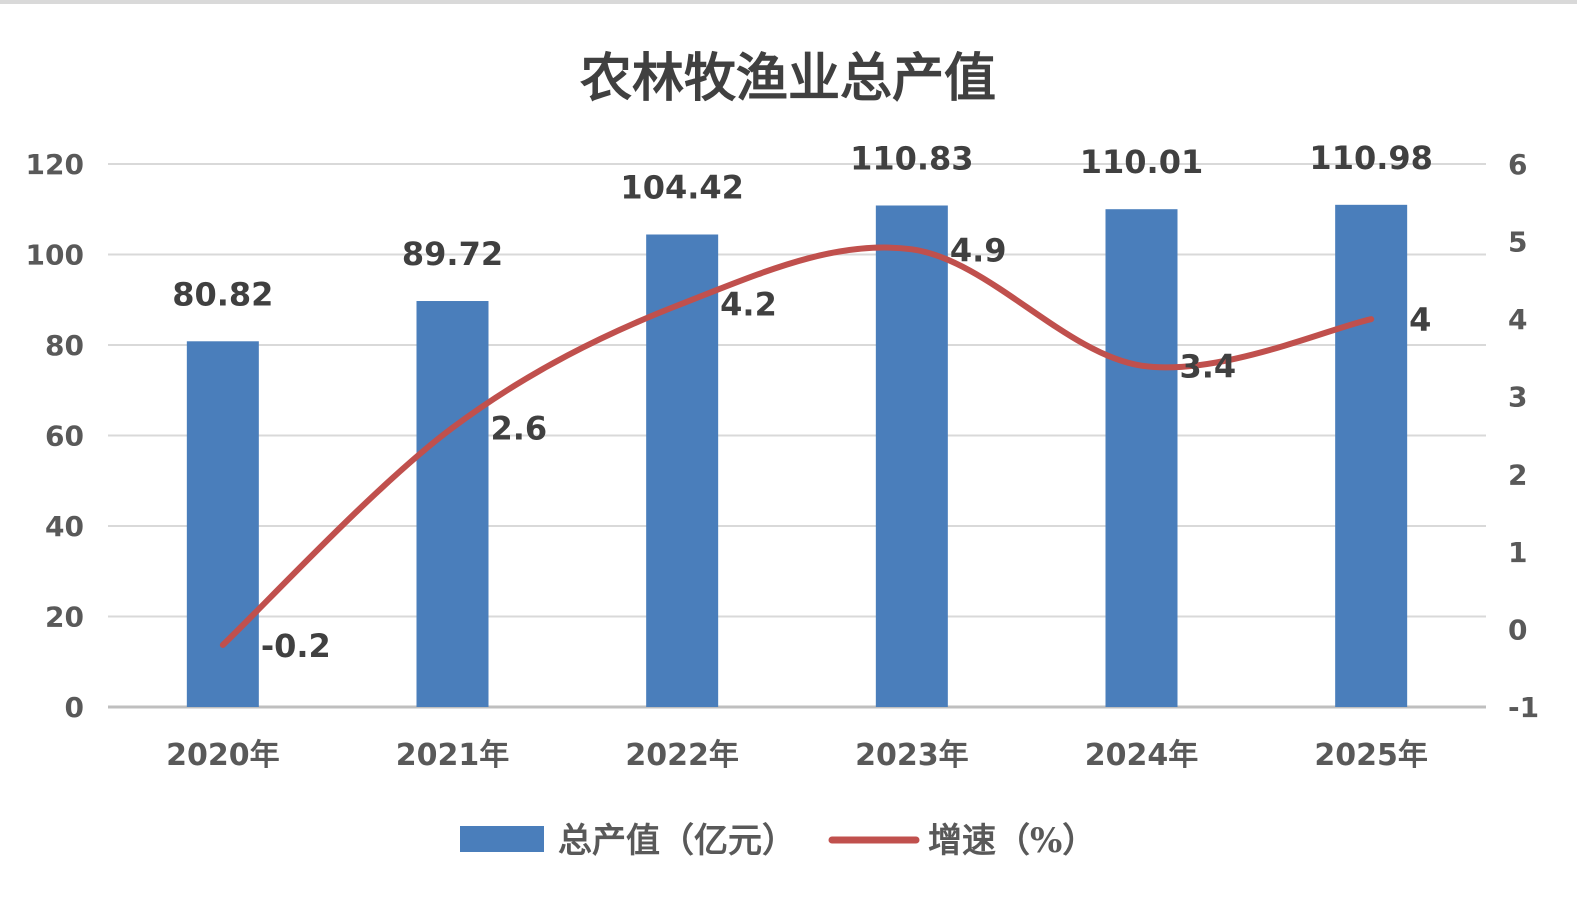 The image size is (1577, 899). Describe the element at coordinates (1420, 320) in the screenshot. I see `line-value-label: 4` at that location.